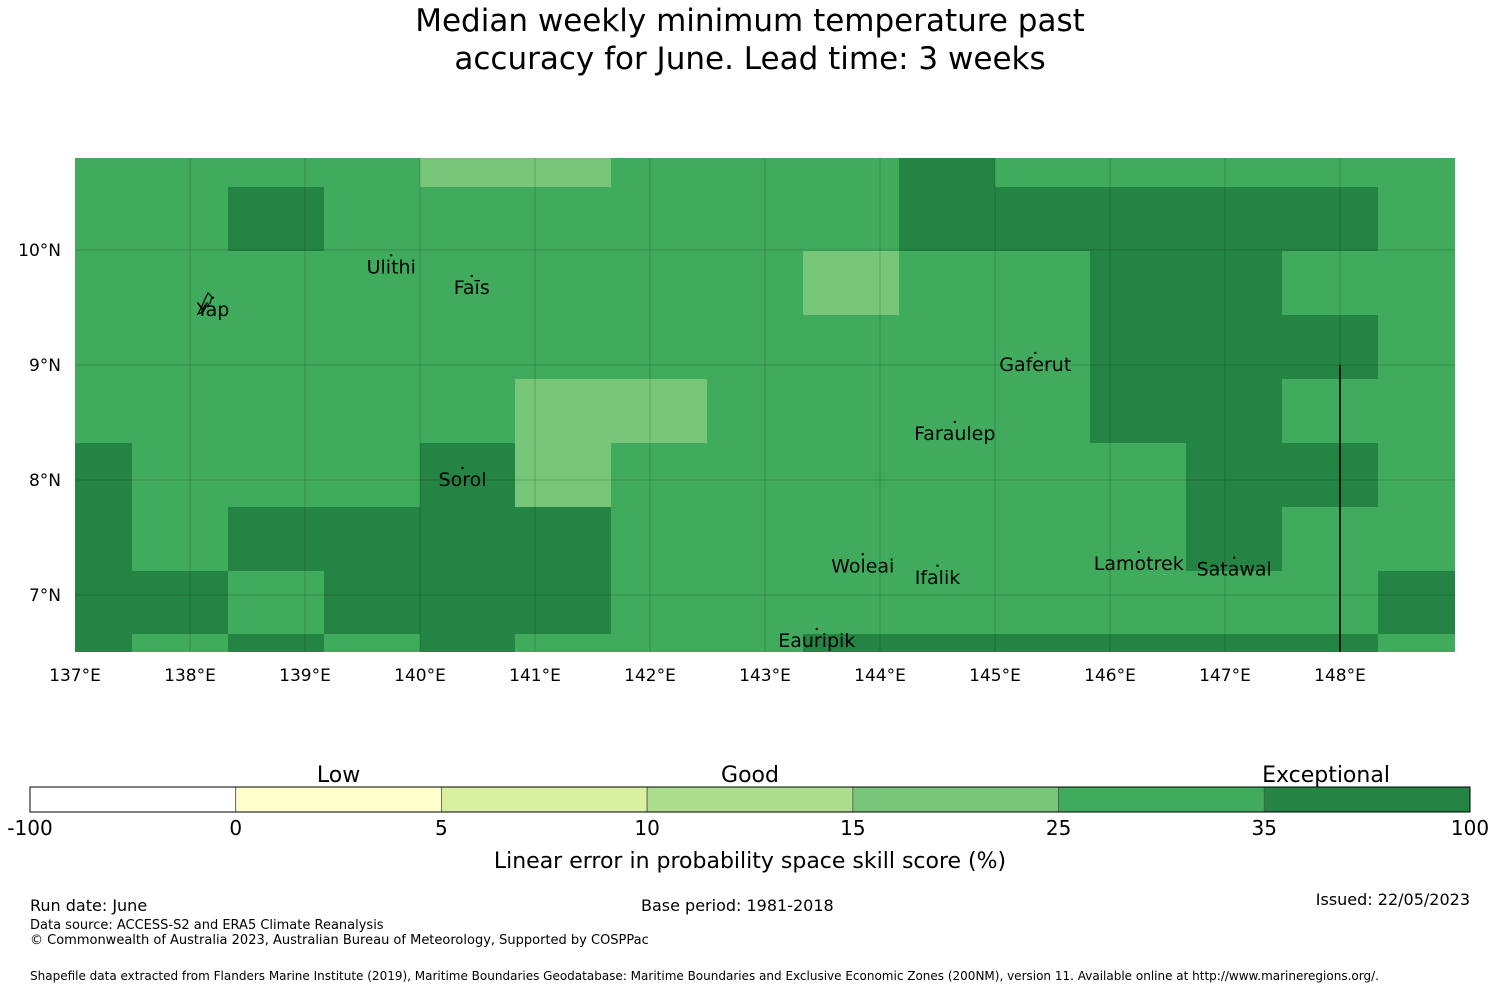  Describe the element at coordinates (650, 676) in the screenshot. I see `longitude-tick-label: 142°E` at that location.